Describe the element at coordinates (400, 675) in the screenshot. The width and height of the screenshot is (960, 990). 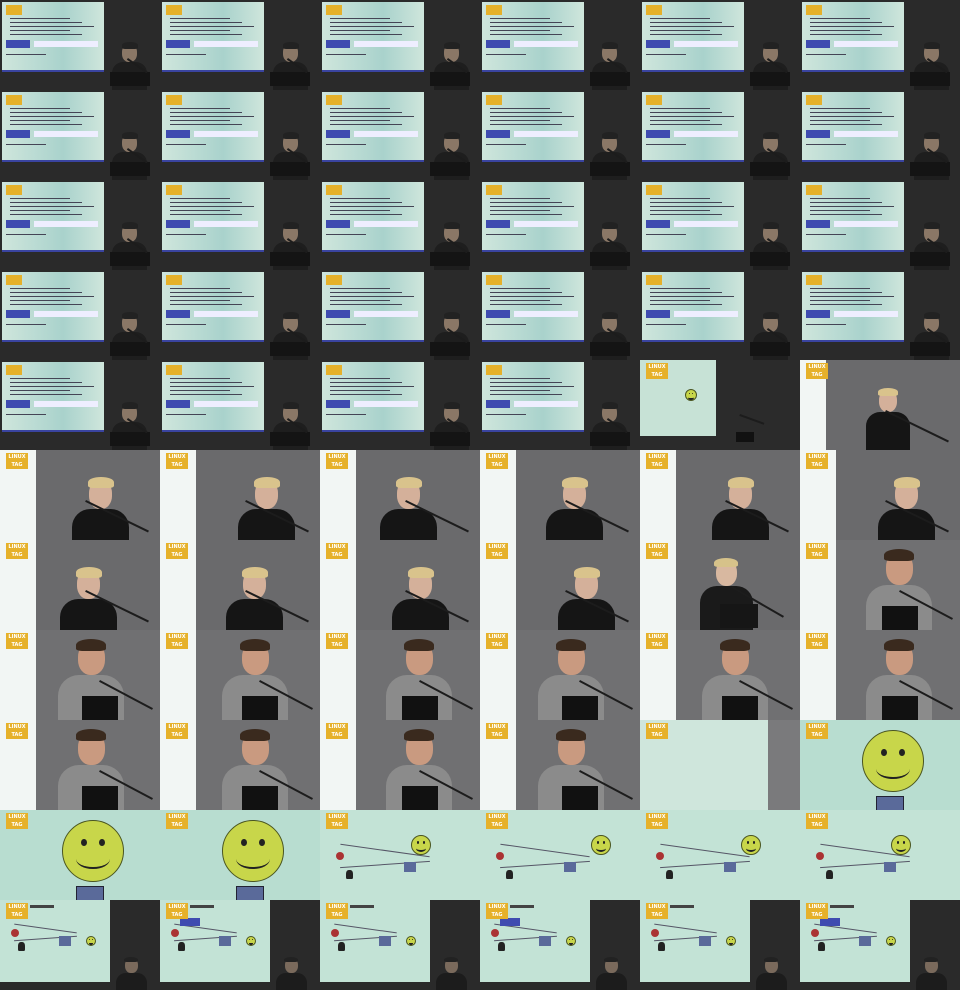
I see `video-frame-presenter-dark: LINUX TAG` at that location.